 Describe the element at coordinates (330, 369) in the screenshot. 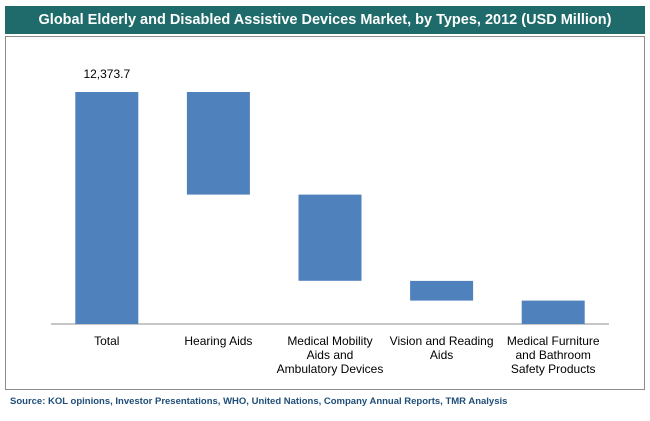

I see `category-label-2-line-2: Ambulatory Devices` at that location.